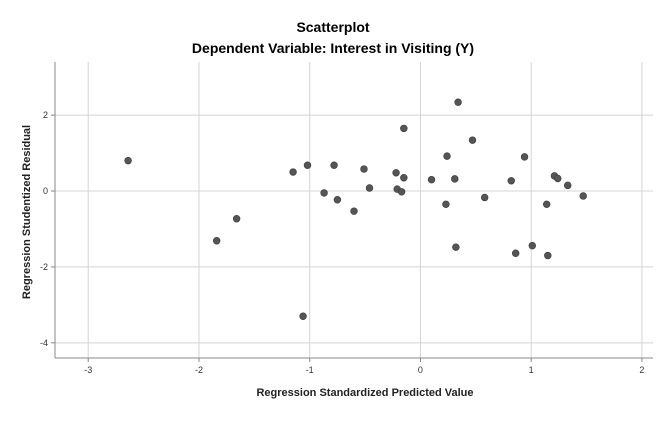 The image size is (666, 424). Describe the element at coordinates (310, 370) in the screenshot. I see `x-tick-label: -1` at that location.